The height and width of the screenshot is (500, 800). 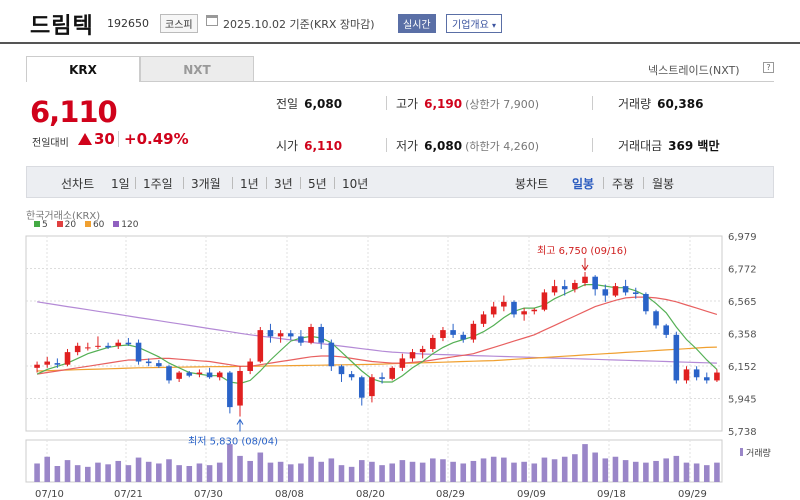 What do you see at coordinates (287, 104) in the screenshot?
I see `prev-close-label: 전일` at bounding box center [287, 104].